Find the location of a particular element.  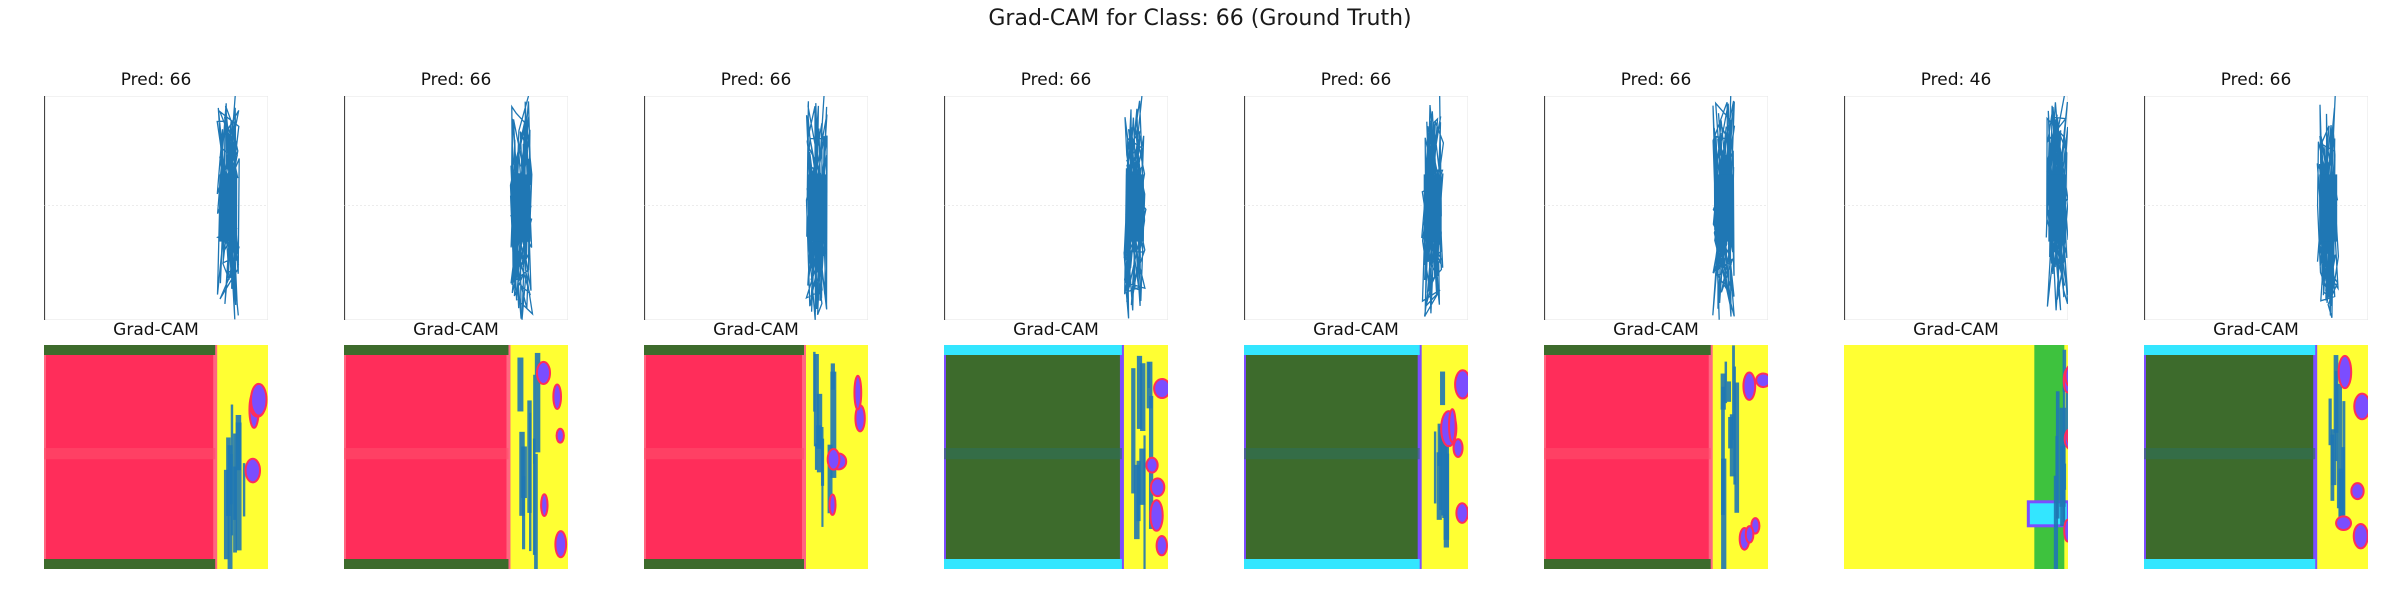

figure-title: Grad-CAM for Class: 66 (Ground Truth) is located at coordinates (1200, 18).